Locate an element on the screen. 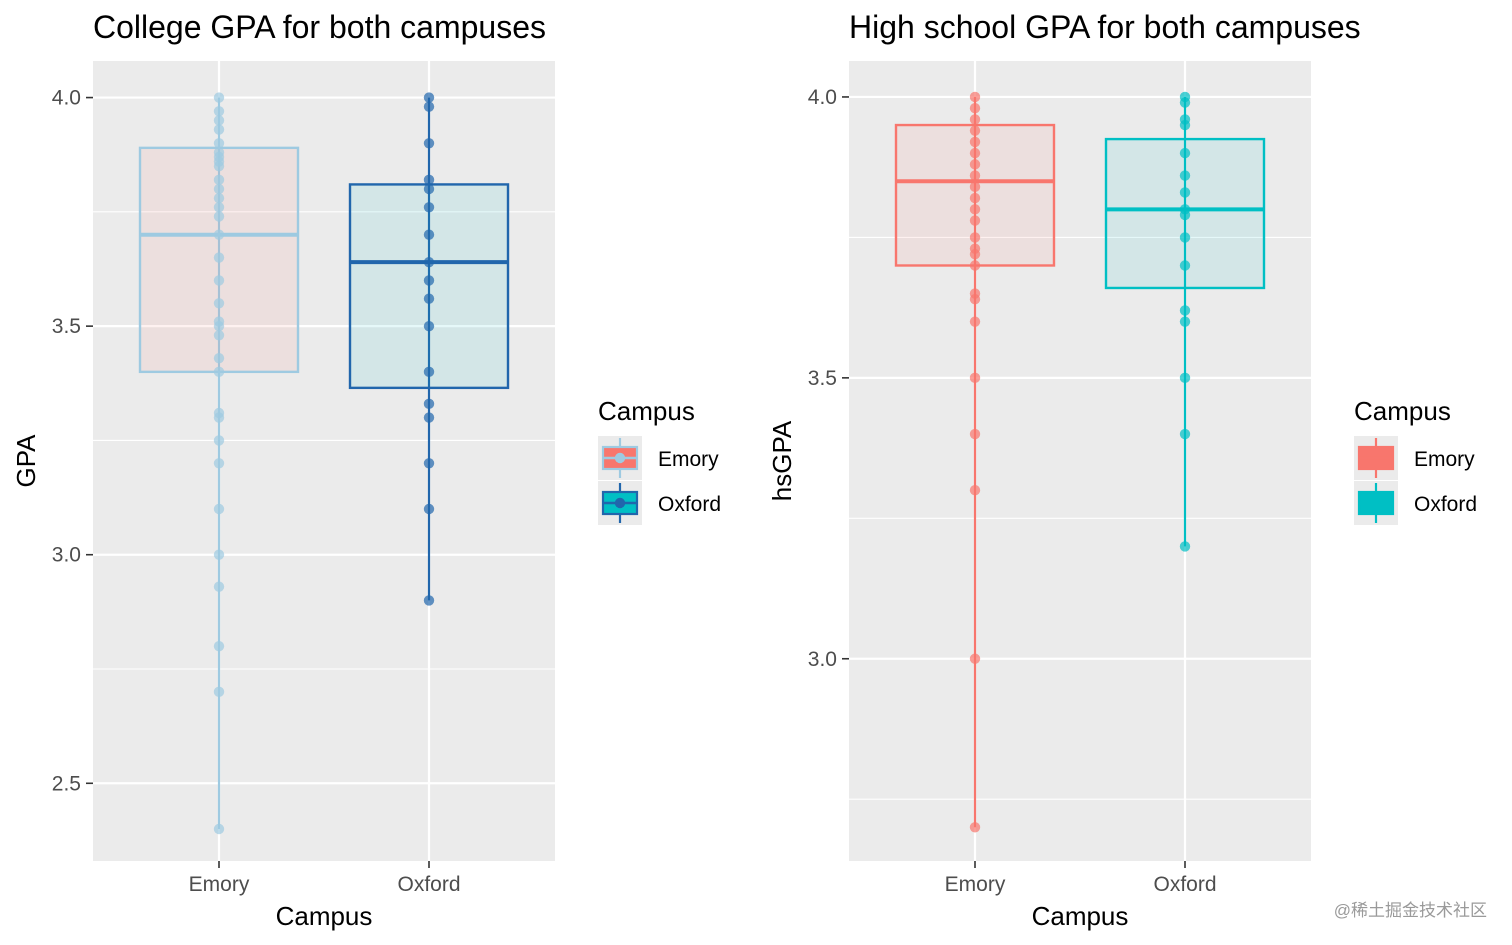 This screenshot has width=1512, height=945. y-axis-label: hsGPA is located at coordinates (782, 460).